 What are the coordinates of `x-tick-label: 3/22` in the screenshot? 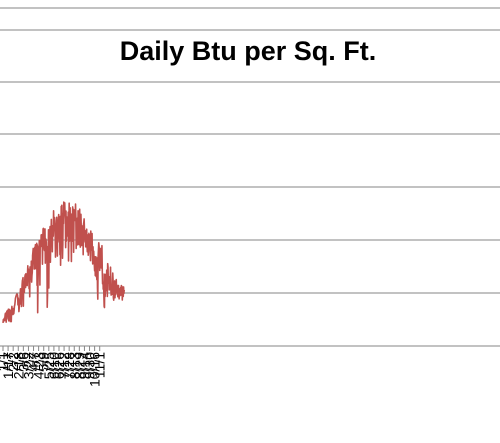 It's located at (28, 365).